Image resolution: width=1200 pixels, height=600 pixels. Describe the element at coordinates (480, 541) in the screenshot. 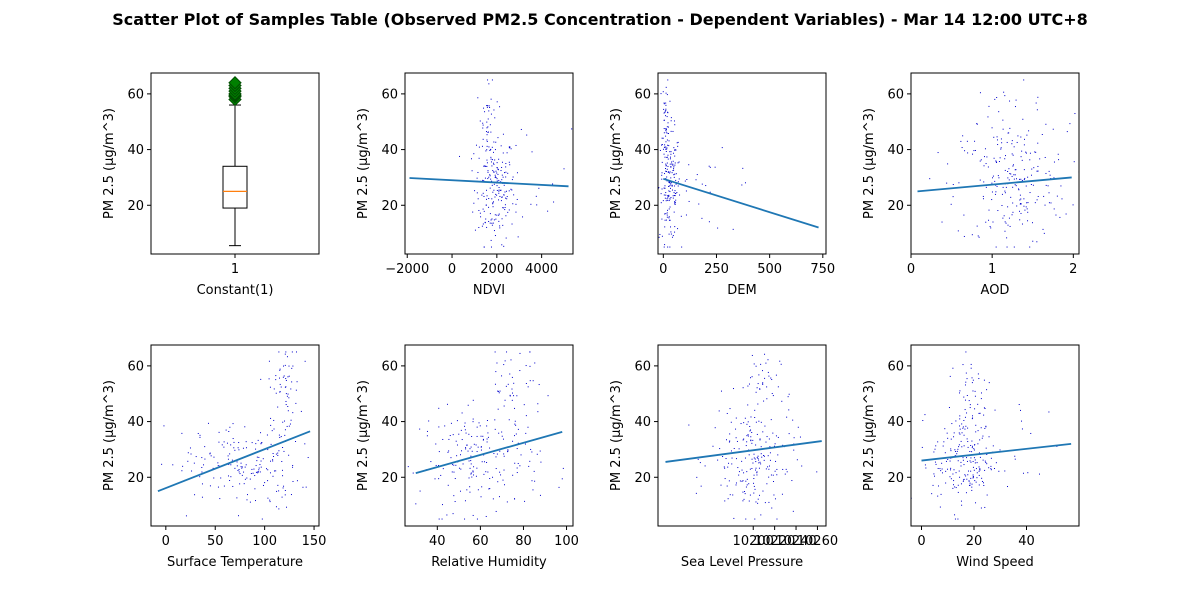

I see `x-tick-label: 60` at that location.